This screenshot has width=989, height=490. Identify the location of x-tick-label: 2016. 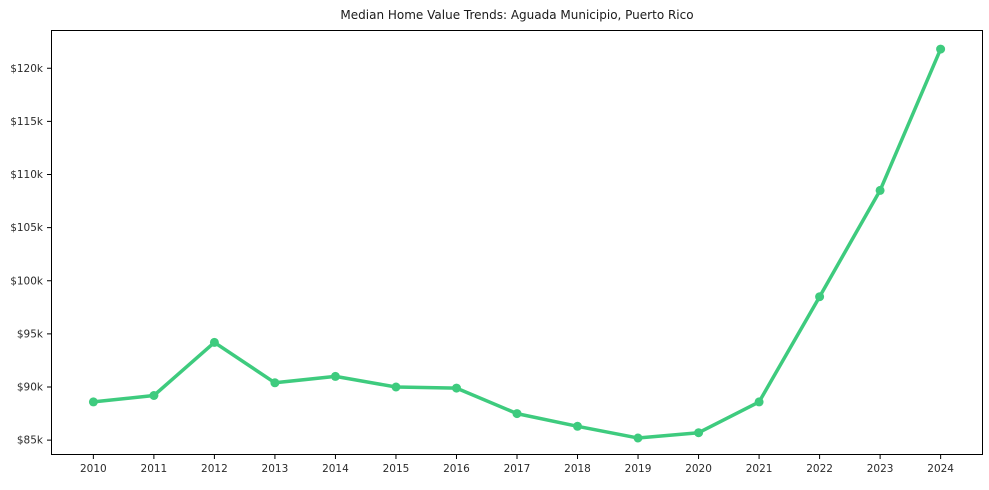
(456, 469).